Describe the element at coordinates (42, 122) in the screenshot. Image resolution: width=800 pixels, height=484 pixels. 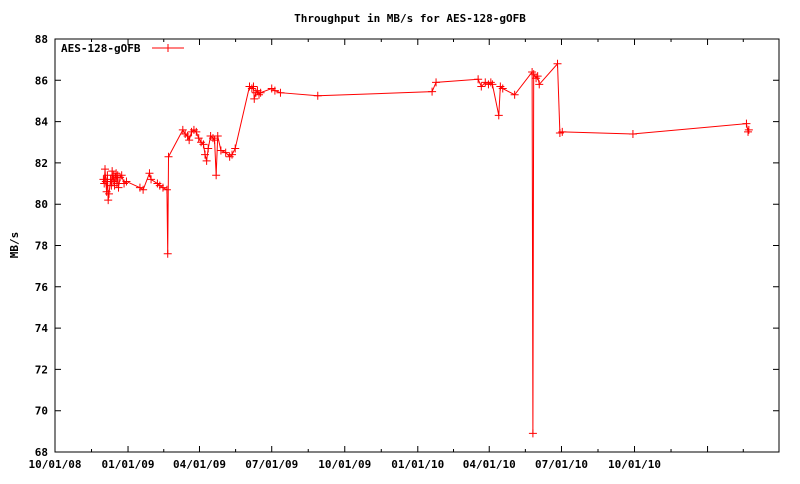
I see `y-tick-label: 84` at that location.